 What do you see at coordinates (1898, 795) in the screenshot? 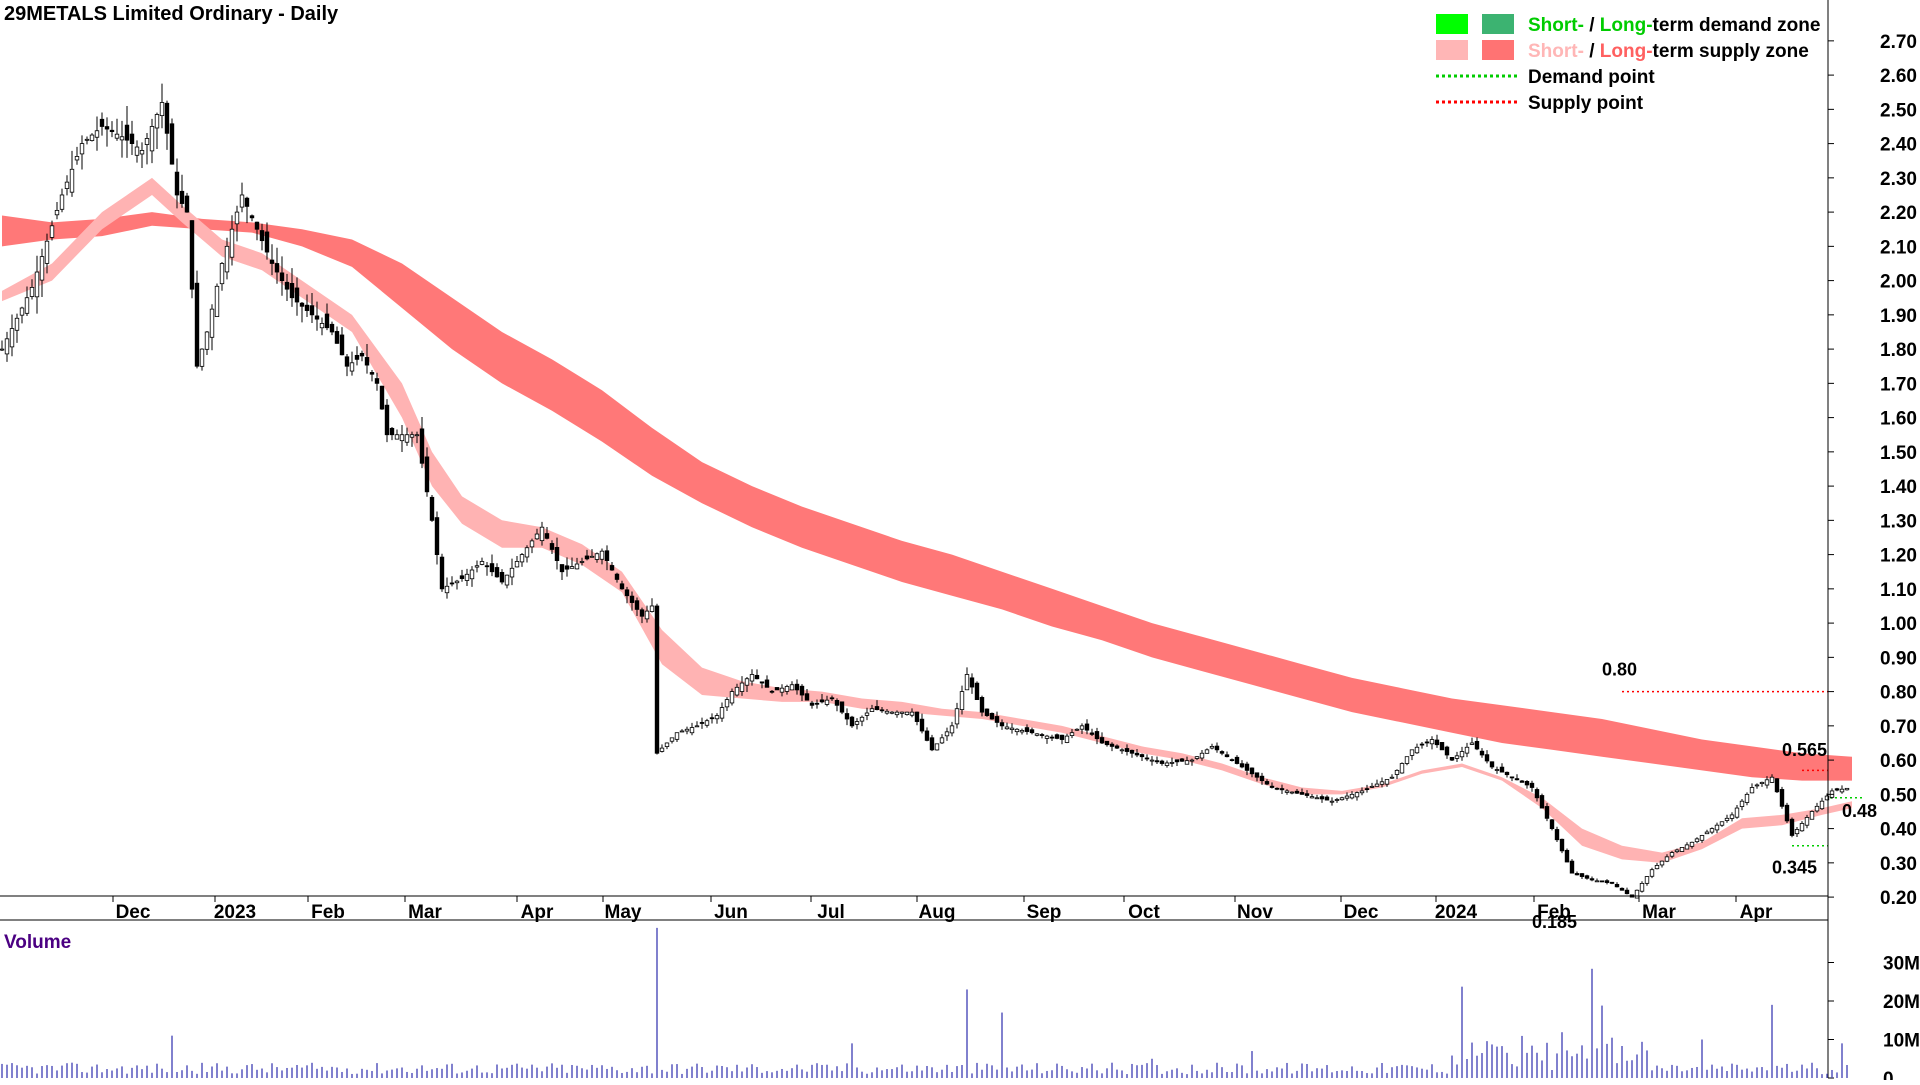
I see `price-tick-label: 0.50` at bounding box center [1898, 795].